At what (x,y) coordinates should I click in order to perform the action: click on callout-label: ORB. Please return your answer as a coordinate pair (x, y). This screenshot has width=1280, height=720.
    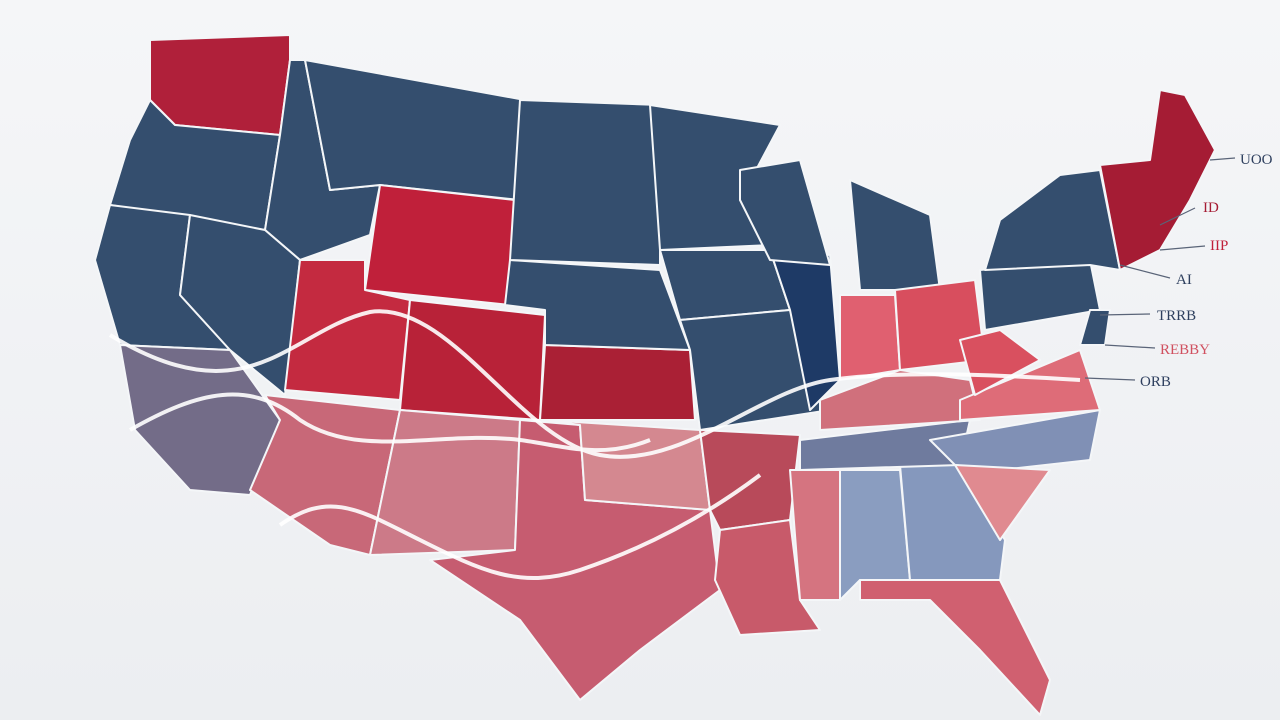
    Looking at the image, I should click on (1155, 382).